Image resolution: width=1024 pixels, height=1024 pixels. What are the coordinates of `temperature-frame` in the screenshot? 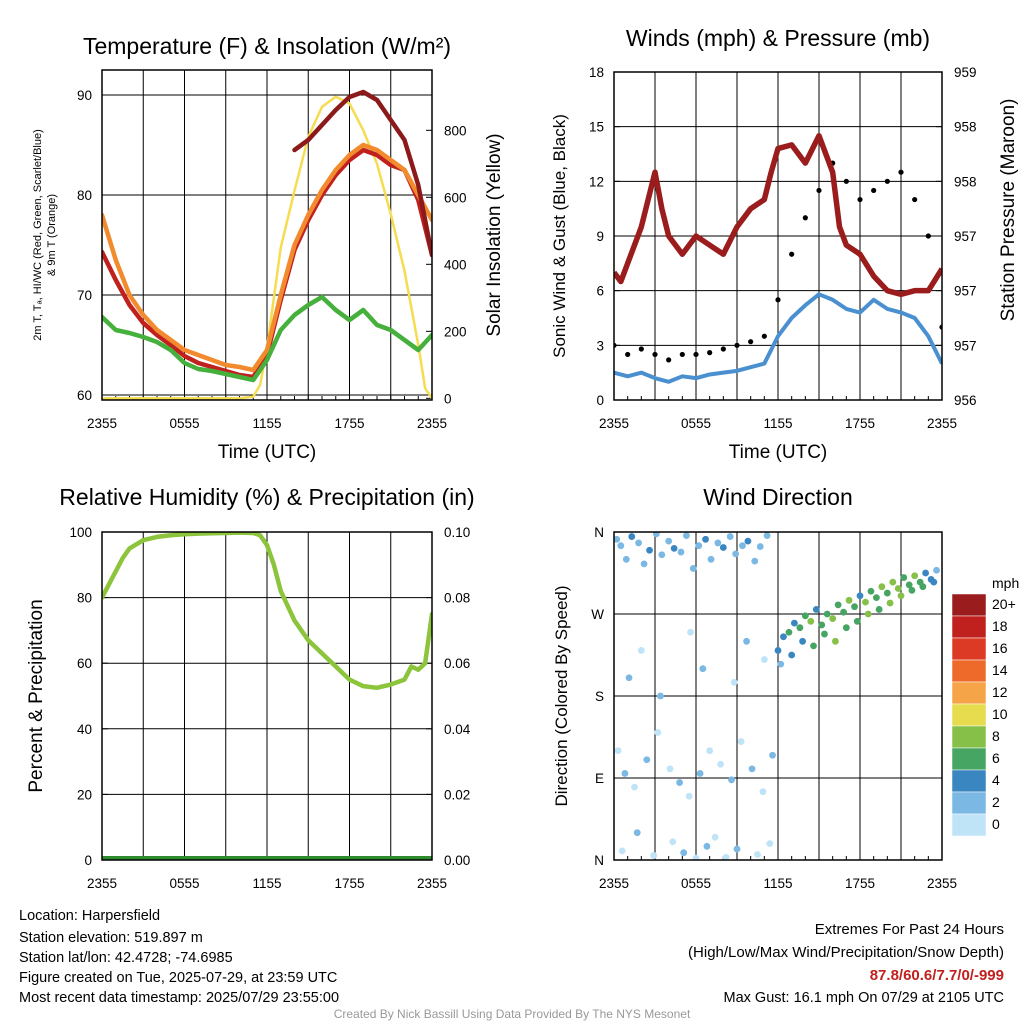 It's located at (267, 235).